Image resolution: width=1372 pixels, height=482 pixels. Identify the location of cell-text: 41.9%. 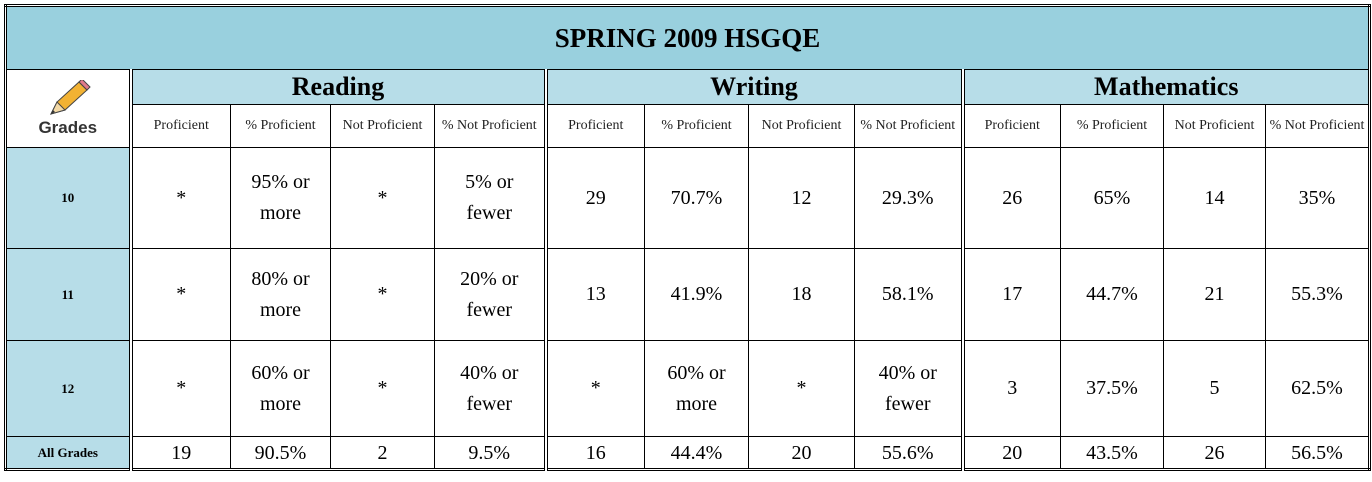
(696, 294).